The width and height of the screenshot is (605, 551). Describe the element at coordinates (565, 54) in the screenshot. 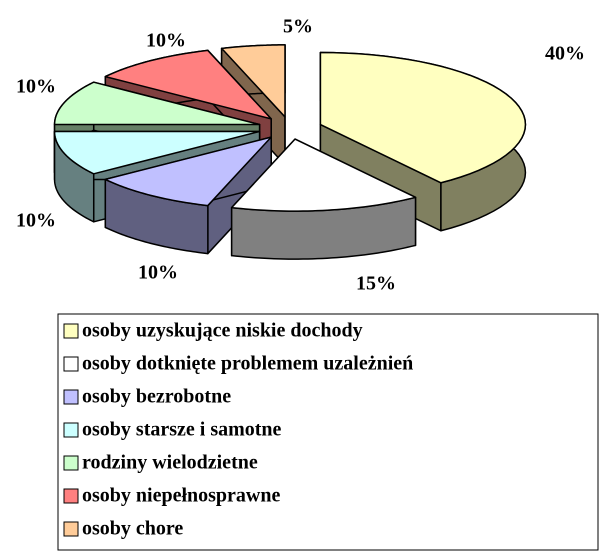

I see `data-label: 40%` at that location.